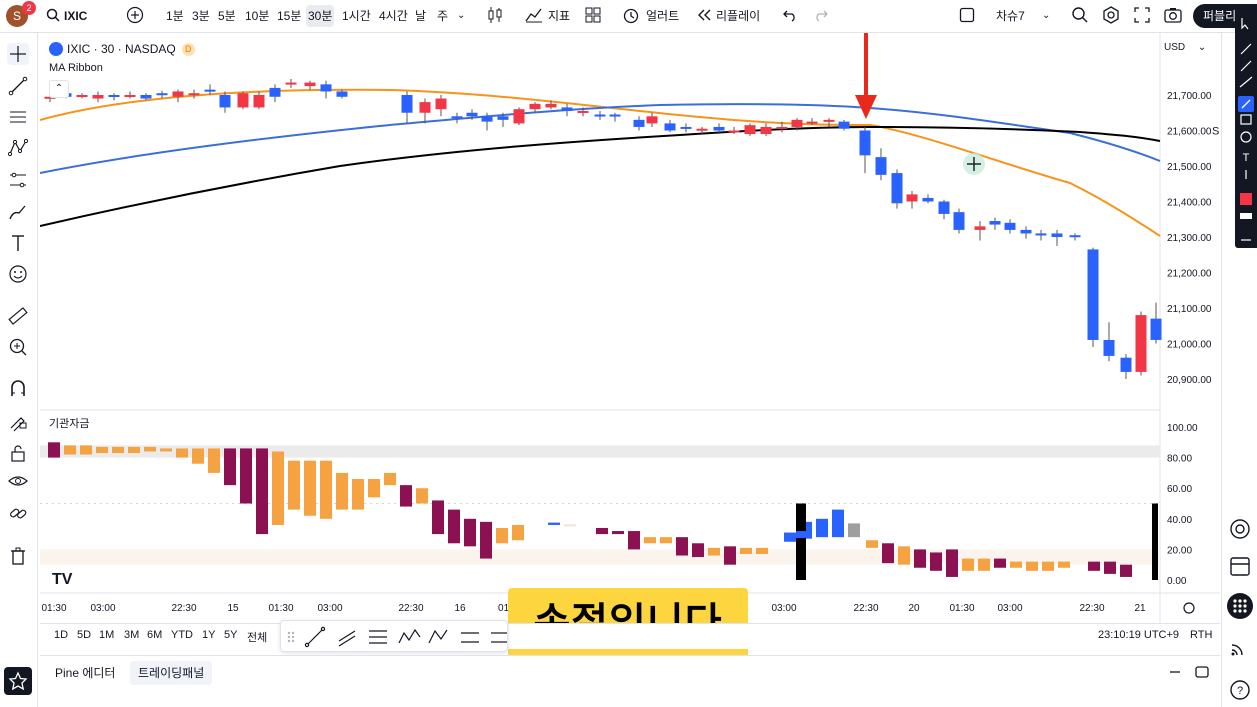 The height and width of the screenshot is (707, 1257). What do you see at coordinates (18, 54) in the screenshot?
I see `crosshair-icon` at bounding box center [18, 54].